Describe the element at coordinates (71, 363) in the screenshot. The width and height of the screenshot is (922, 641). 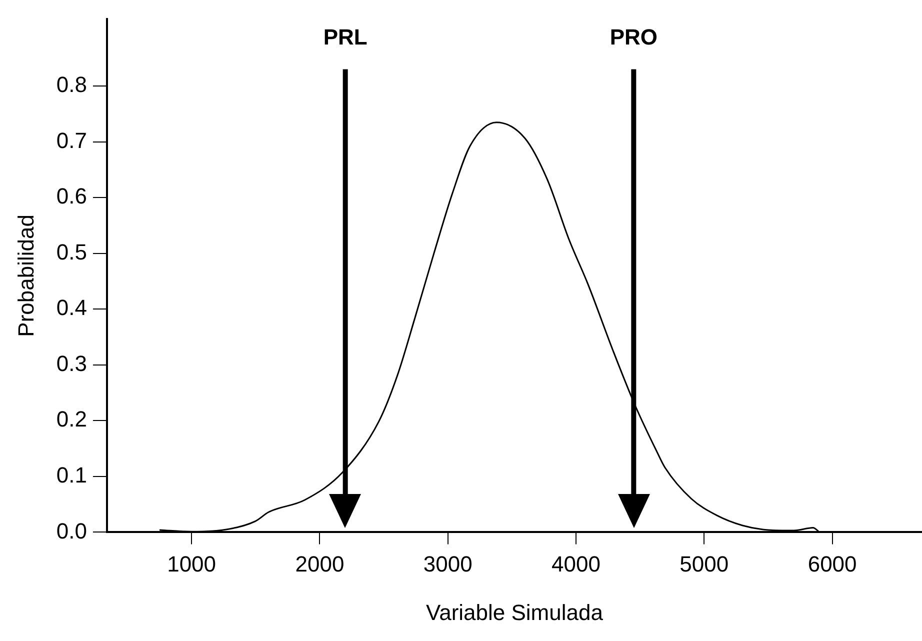
I see `y-tick-label: 0.3` at that location.